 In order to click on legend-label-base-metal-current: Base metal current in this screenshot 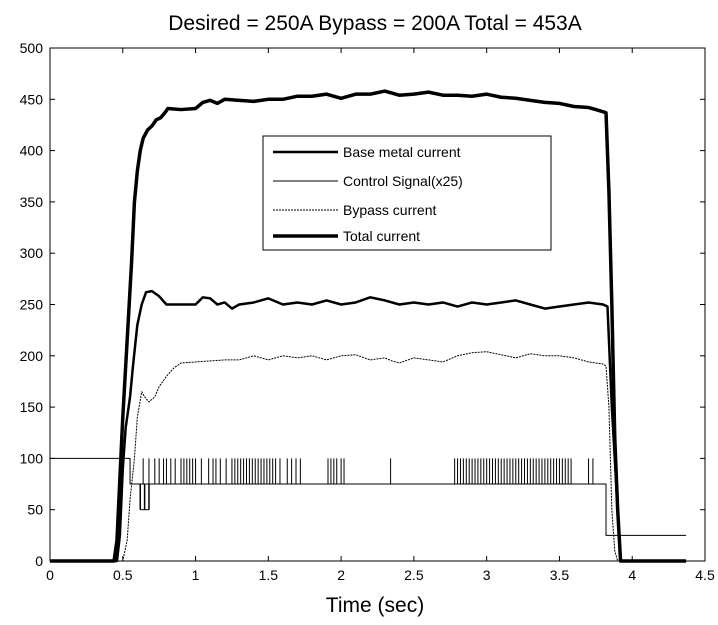, I will do `click(402, 152)`.